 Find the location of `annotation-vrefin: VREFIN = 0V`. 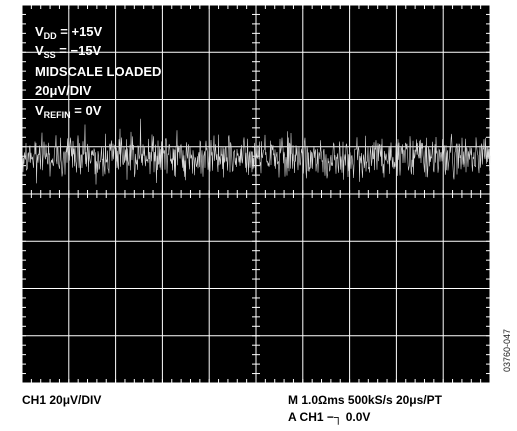

annotation-vrefin: VREFIN = 0V is located at coordinates (68, 111).